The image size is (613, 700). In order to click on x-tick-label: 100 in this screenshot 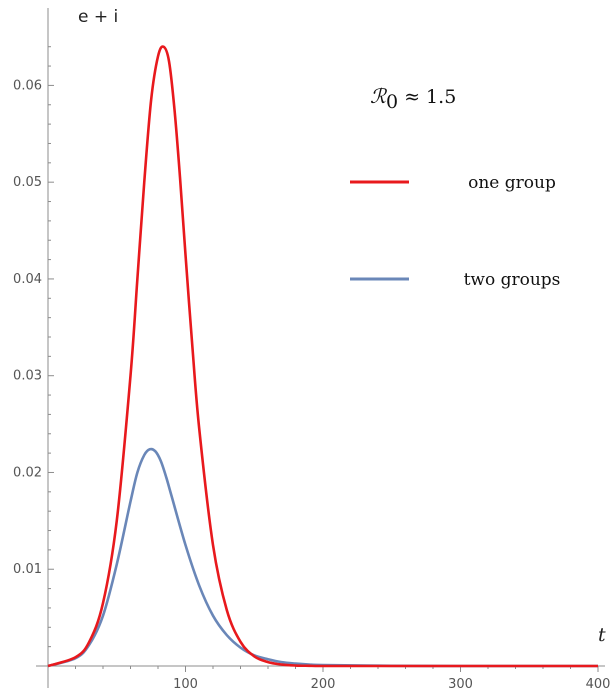, I will do `click(185, 684)`.